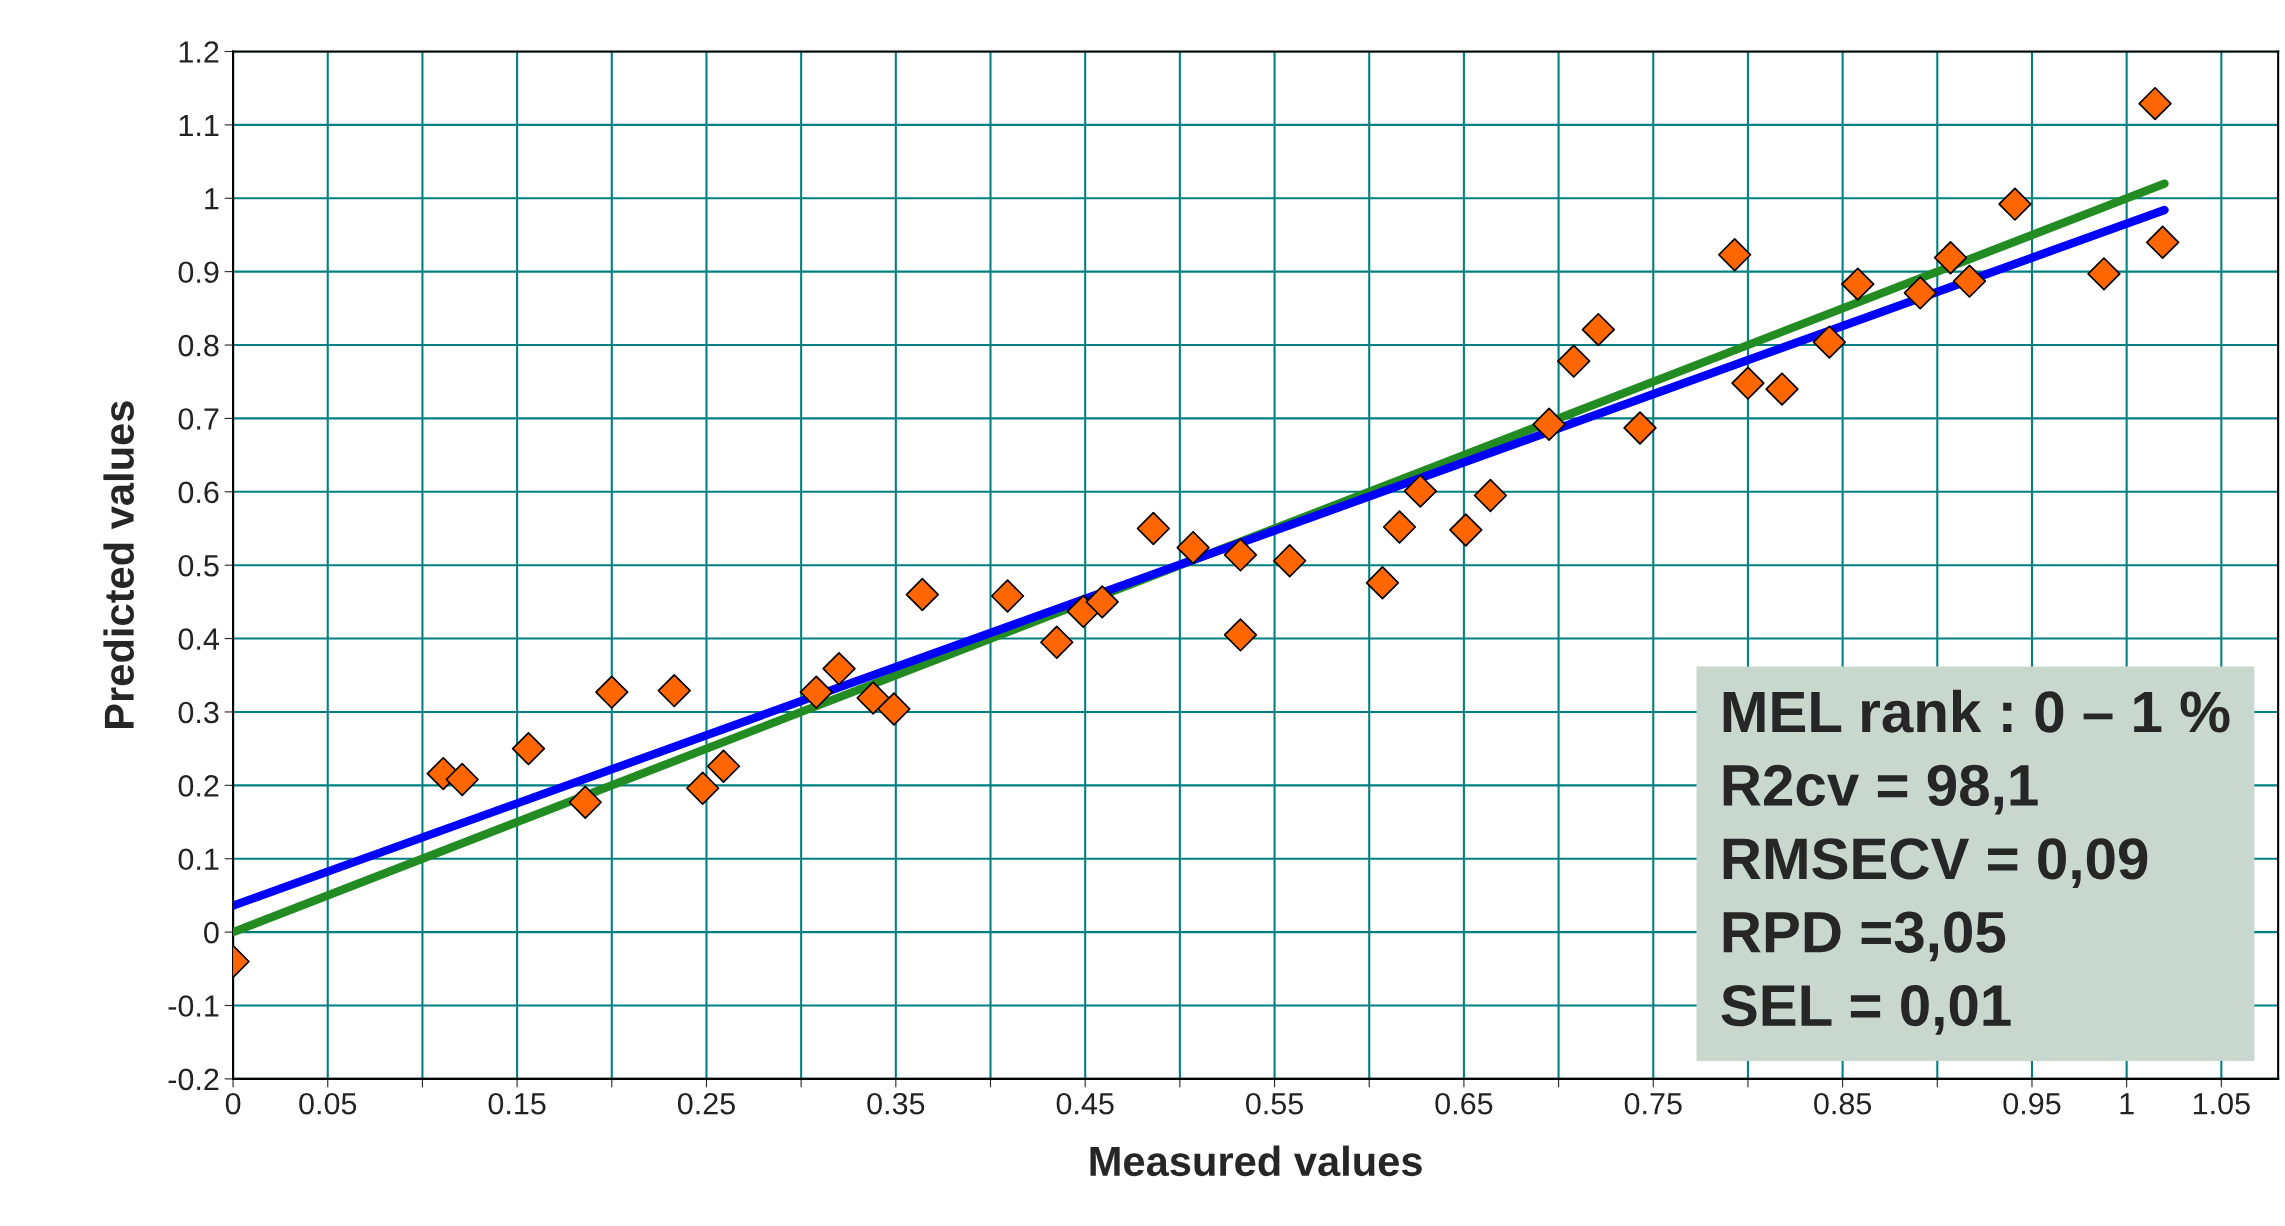 Image resolution: width=2285 pixels, height=1226 pixels. I want to click on x-tick-label: 0.15, so click(517, 1103).